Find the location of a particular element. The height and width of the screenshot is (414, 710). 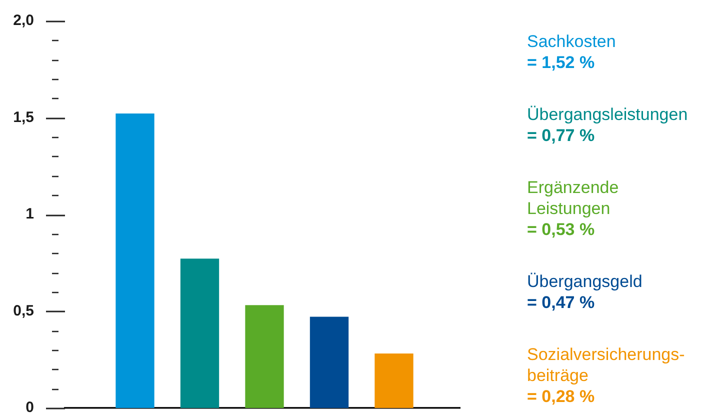

text: = 1,52 % is located at coordinates (561, 62).